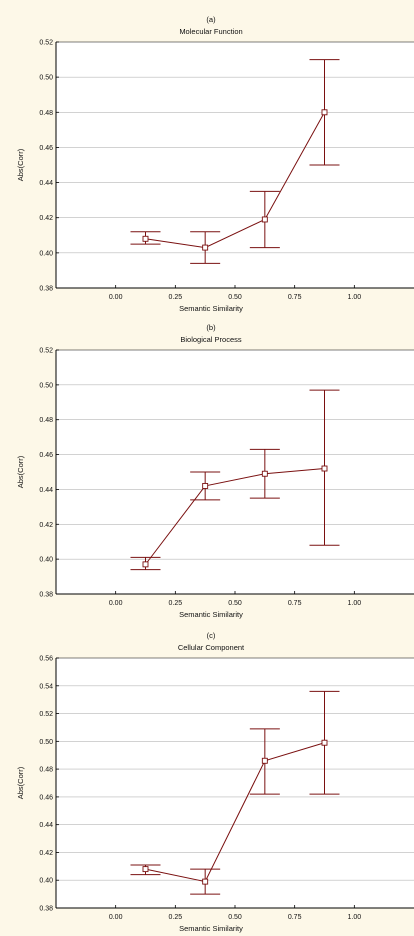 This screenshot has width=414, height=936. Describe the element at coordinates (46, 686) in the screenshot. I see `y-tick-label: 0.54` at that location.